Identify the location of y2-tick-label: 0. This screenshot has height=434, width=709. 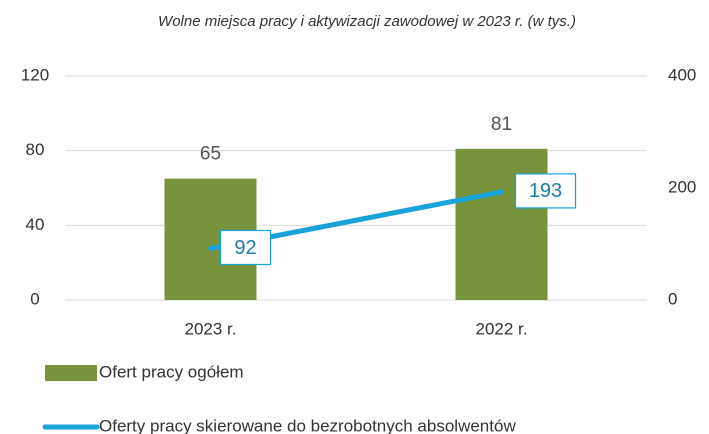
(672, 298).